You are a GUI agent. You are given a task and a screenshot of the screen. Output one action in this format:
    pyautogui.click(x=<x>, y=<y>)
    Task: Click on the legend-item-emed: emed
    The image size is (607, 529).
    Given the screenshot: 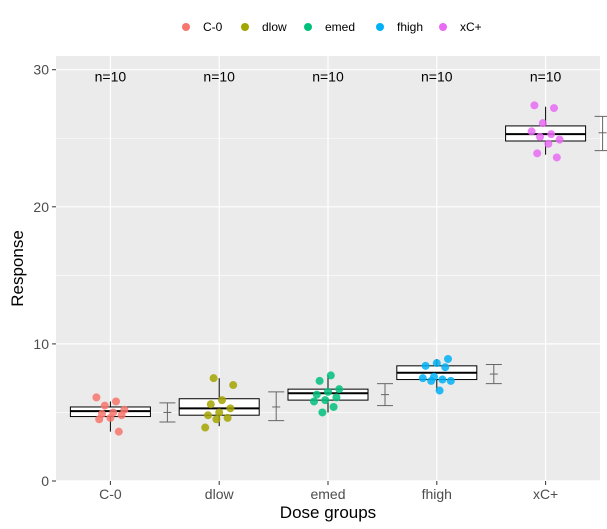 What is the action you would take?
    pyautogui.click(x=329, y=27)
    